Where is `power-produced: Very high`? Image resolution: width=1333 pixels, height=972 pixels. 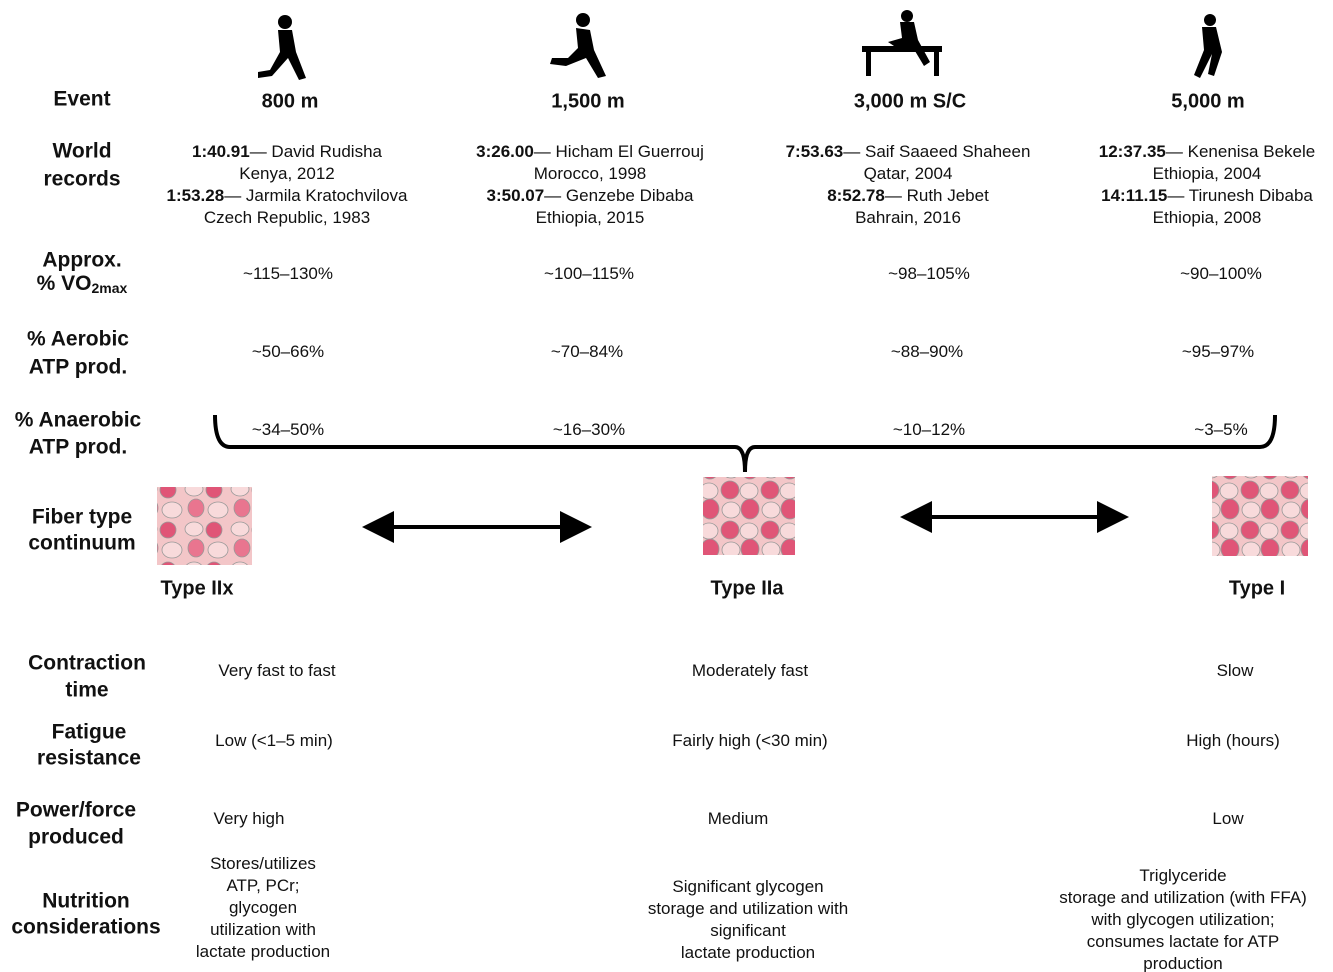 power-produced: Very high is located at coordinates (249, 818).